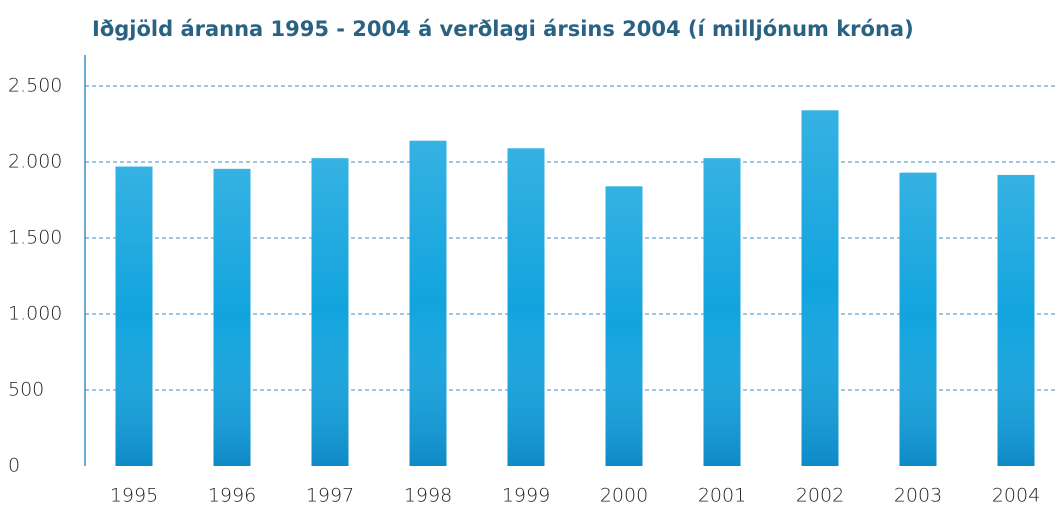  Describe the element at coordinates (330, 496) in the screenshot. I see `x-tick-label: 1997` at that location.